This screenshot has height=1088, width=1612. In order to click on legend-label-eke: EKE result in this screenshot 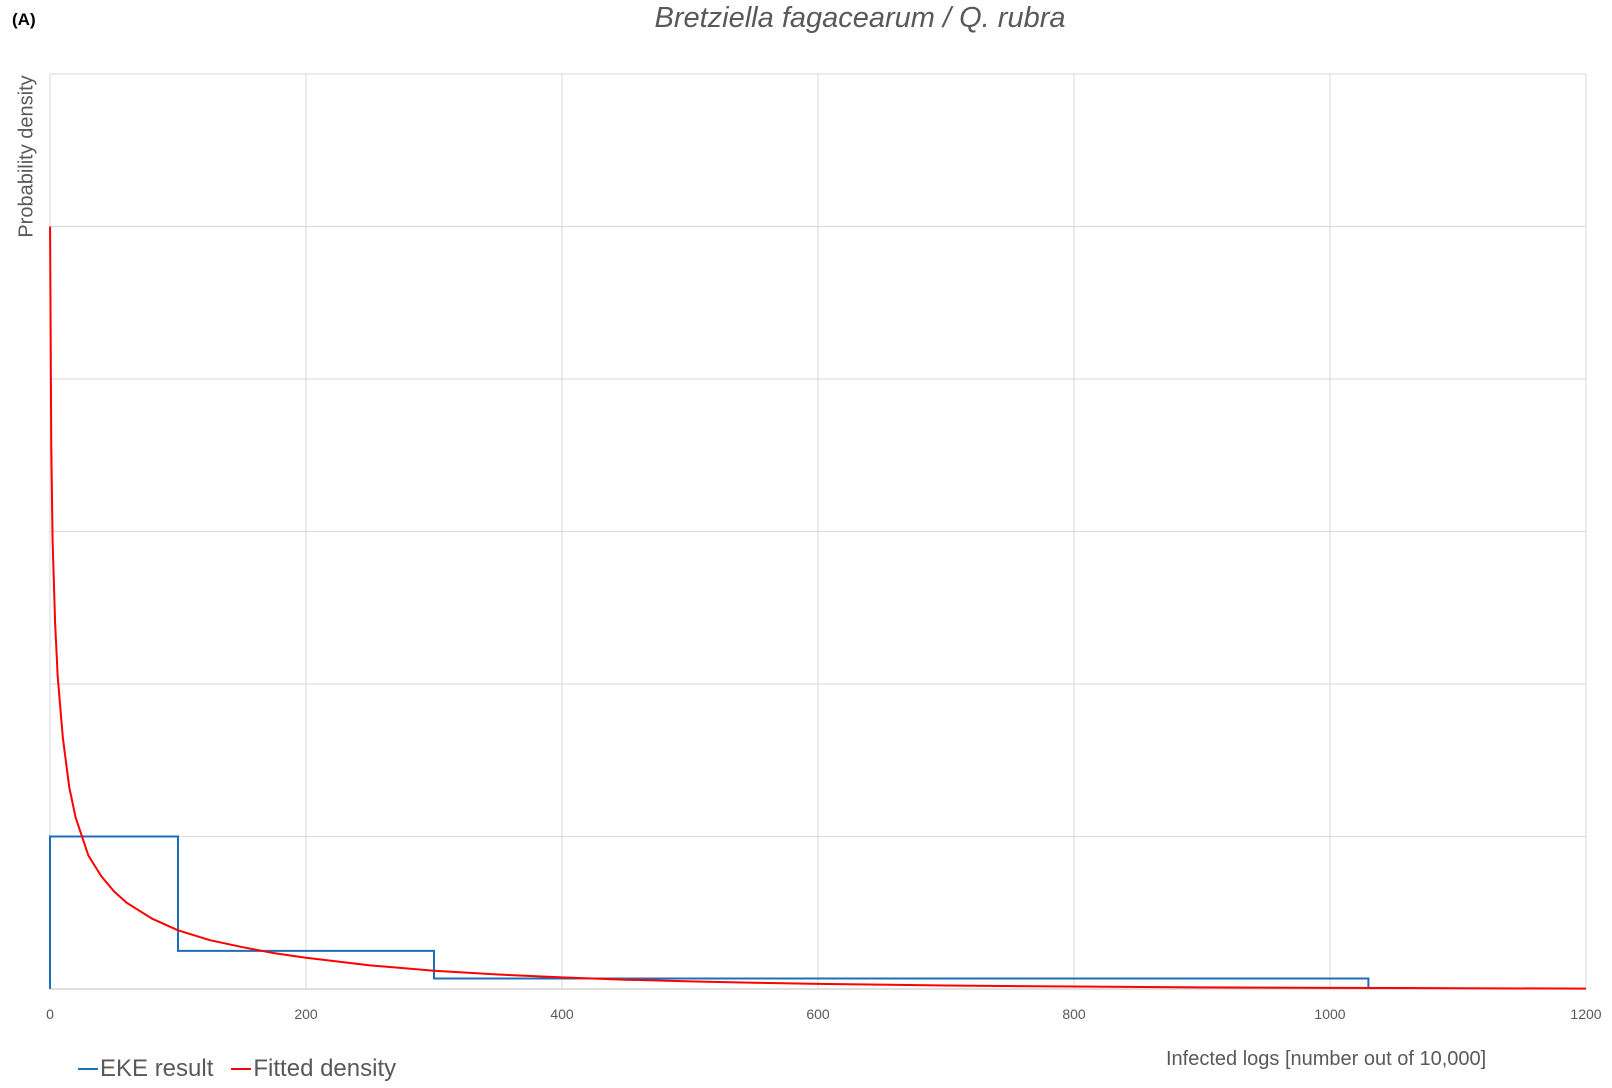, I will do `click(157, 1068)`.